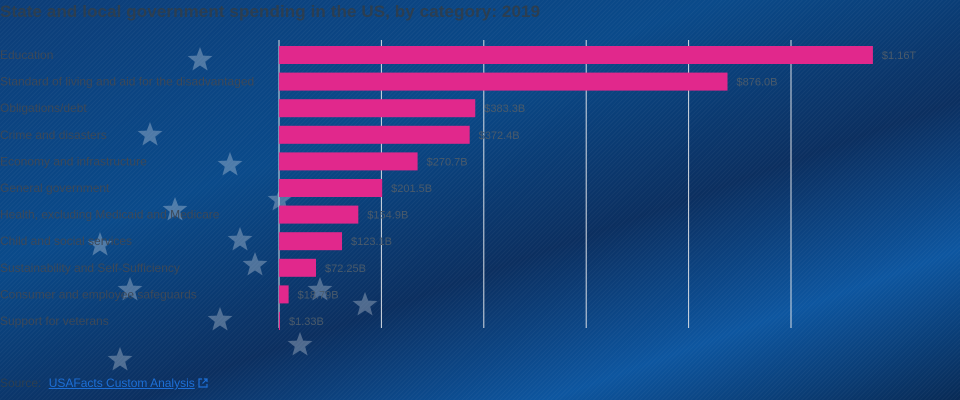  I want to click on category-label: Consumer and employee safeguards, so click(98, 294).